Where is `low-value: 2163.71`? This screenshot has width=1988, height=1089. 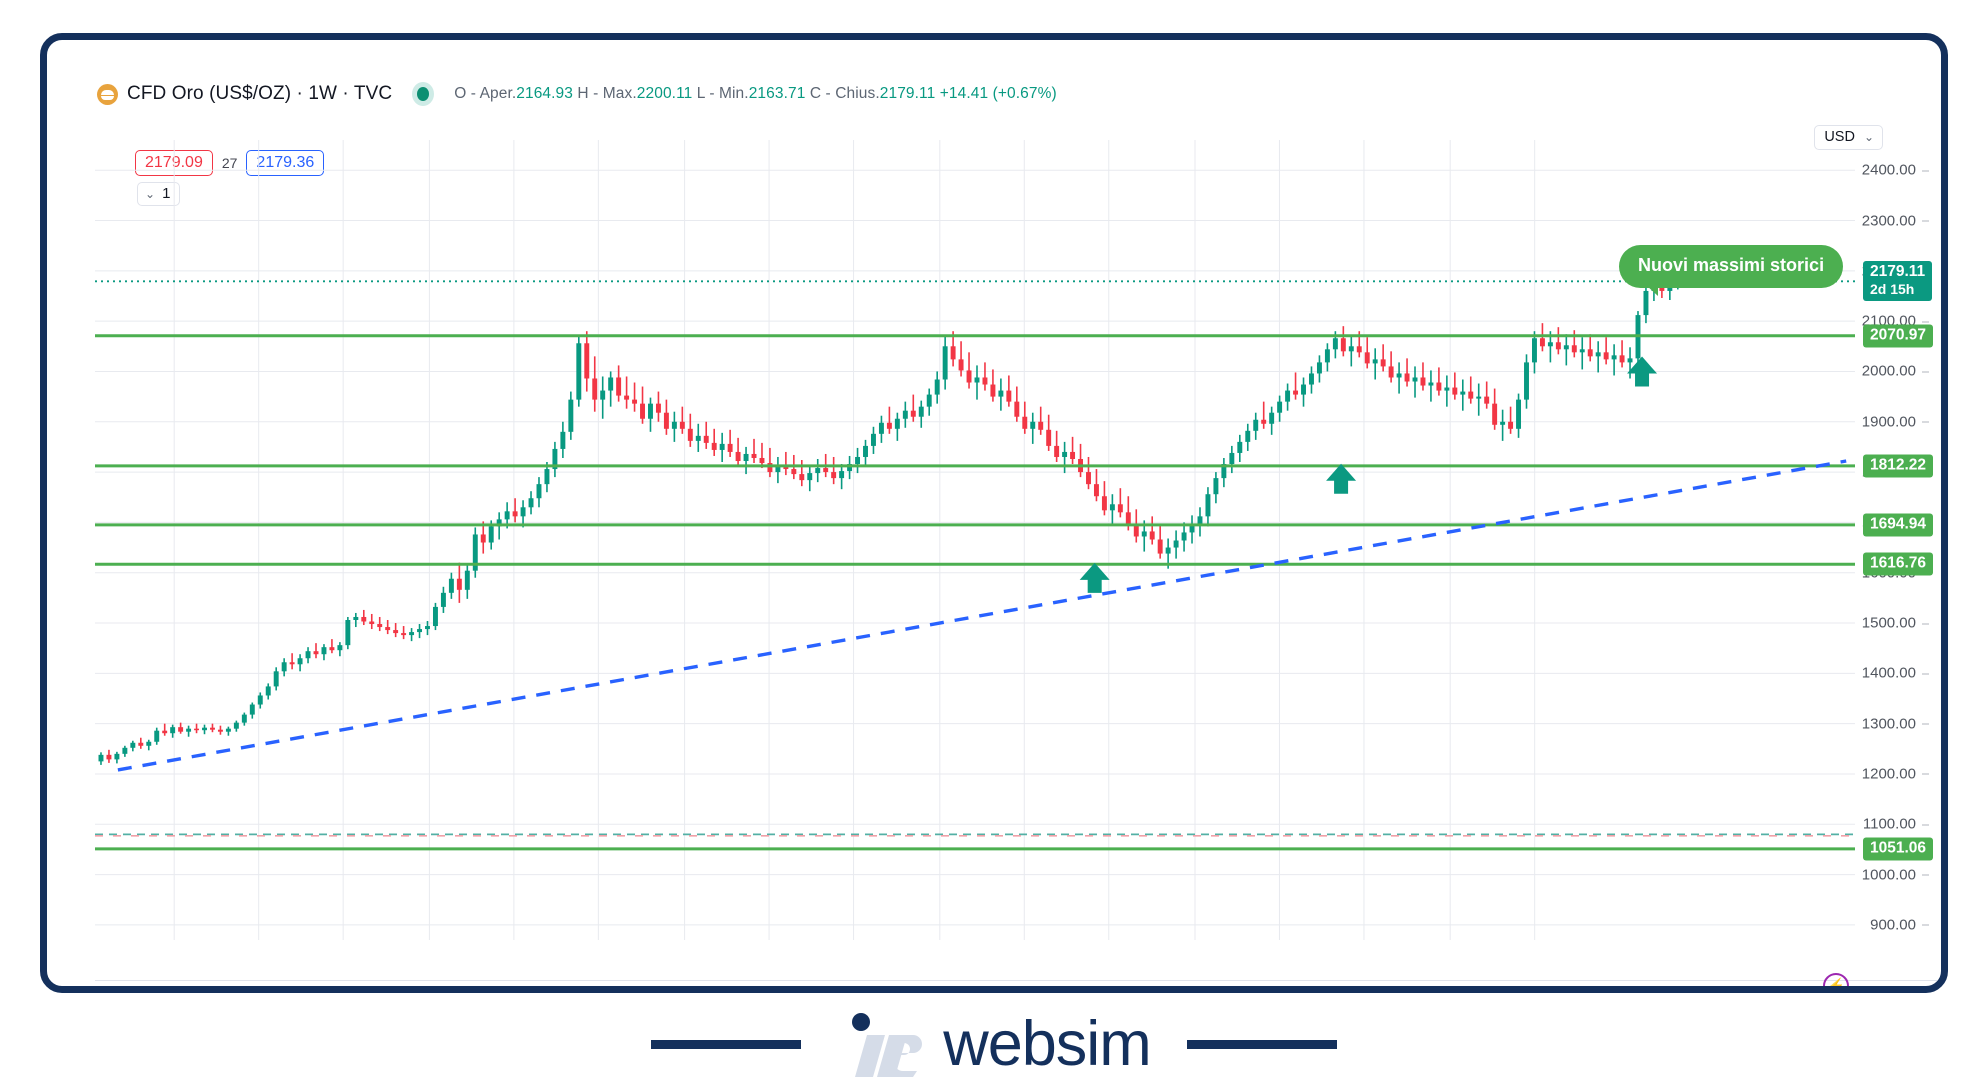
low-value: 2163.71 is located at coordinates (777, 93).